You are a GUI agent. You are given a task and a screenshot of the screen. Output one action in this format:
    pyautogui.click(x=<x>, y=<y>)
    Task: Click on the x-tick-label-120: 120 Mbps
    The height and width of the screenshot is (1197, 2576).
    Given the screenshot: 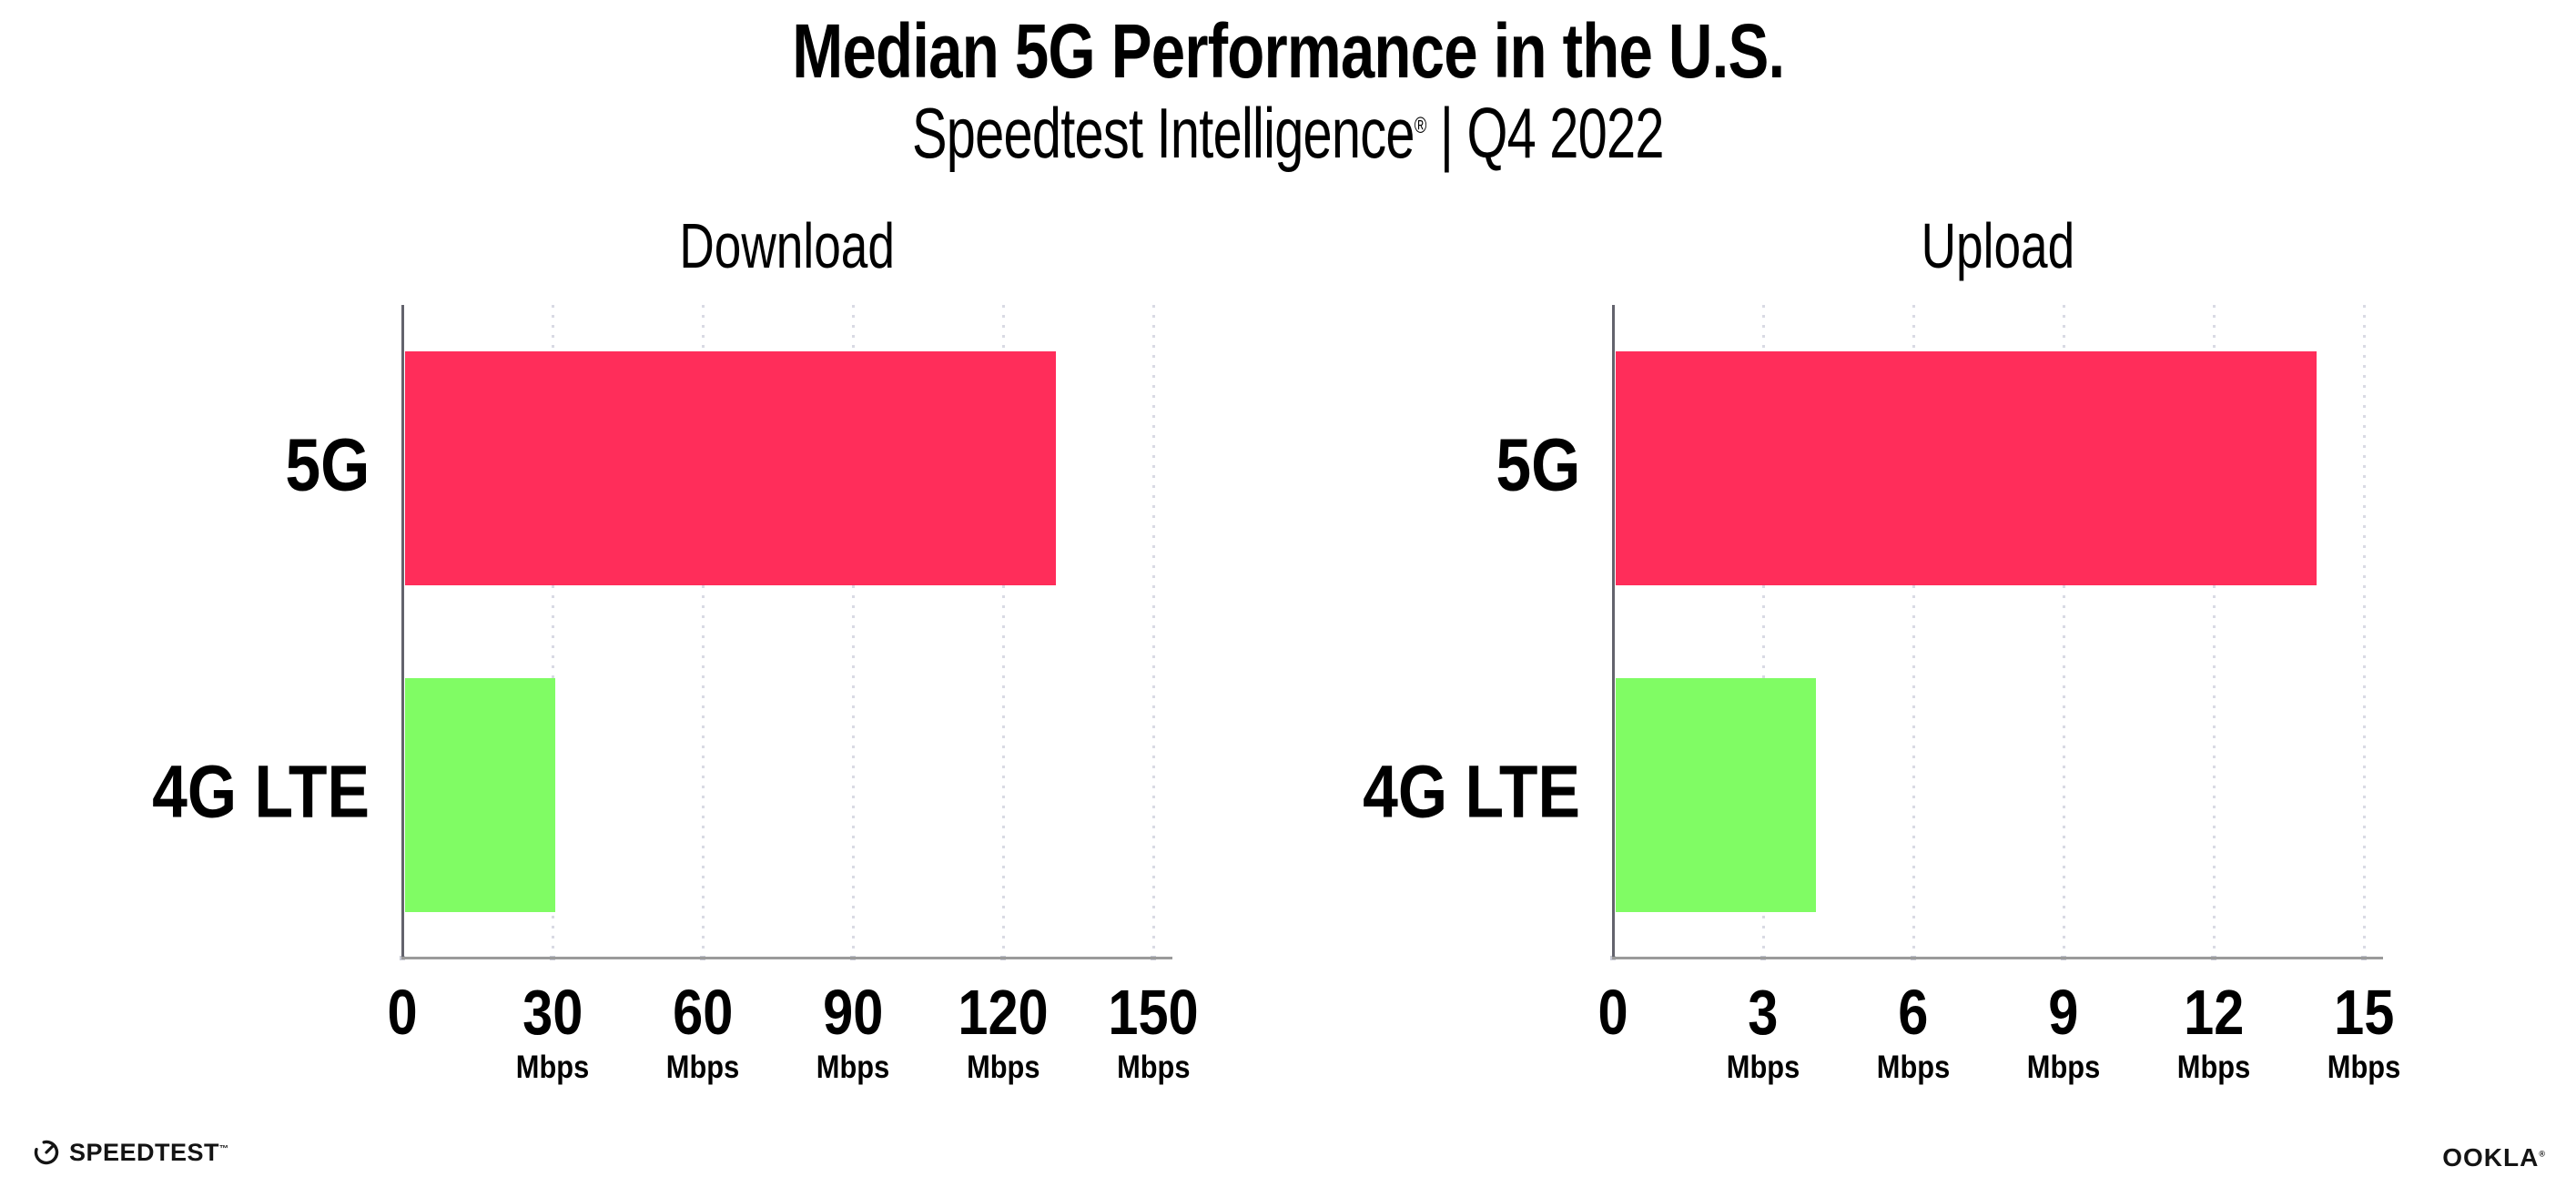 What is the action you would take?
    pyautogui.click(x=1003, y=1031)
    